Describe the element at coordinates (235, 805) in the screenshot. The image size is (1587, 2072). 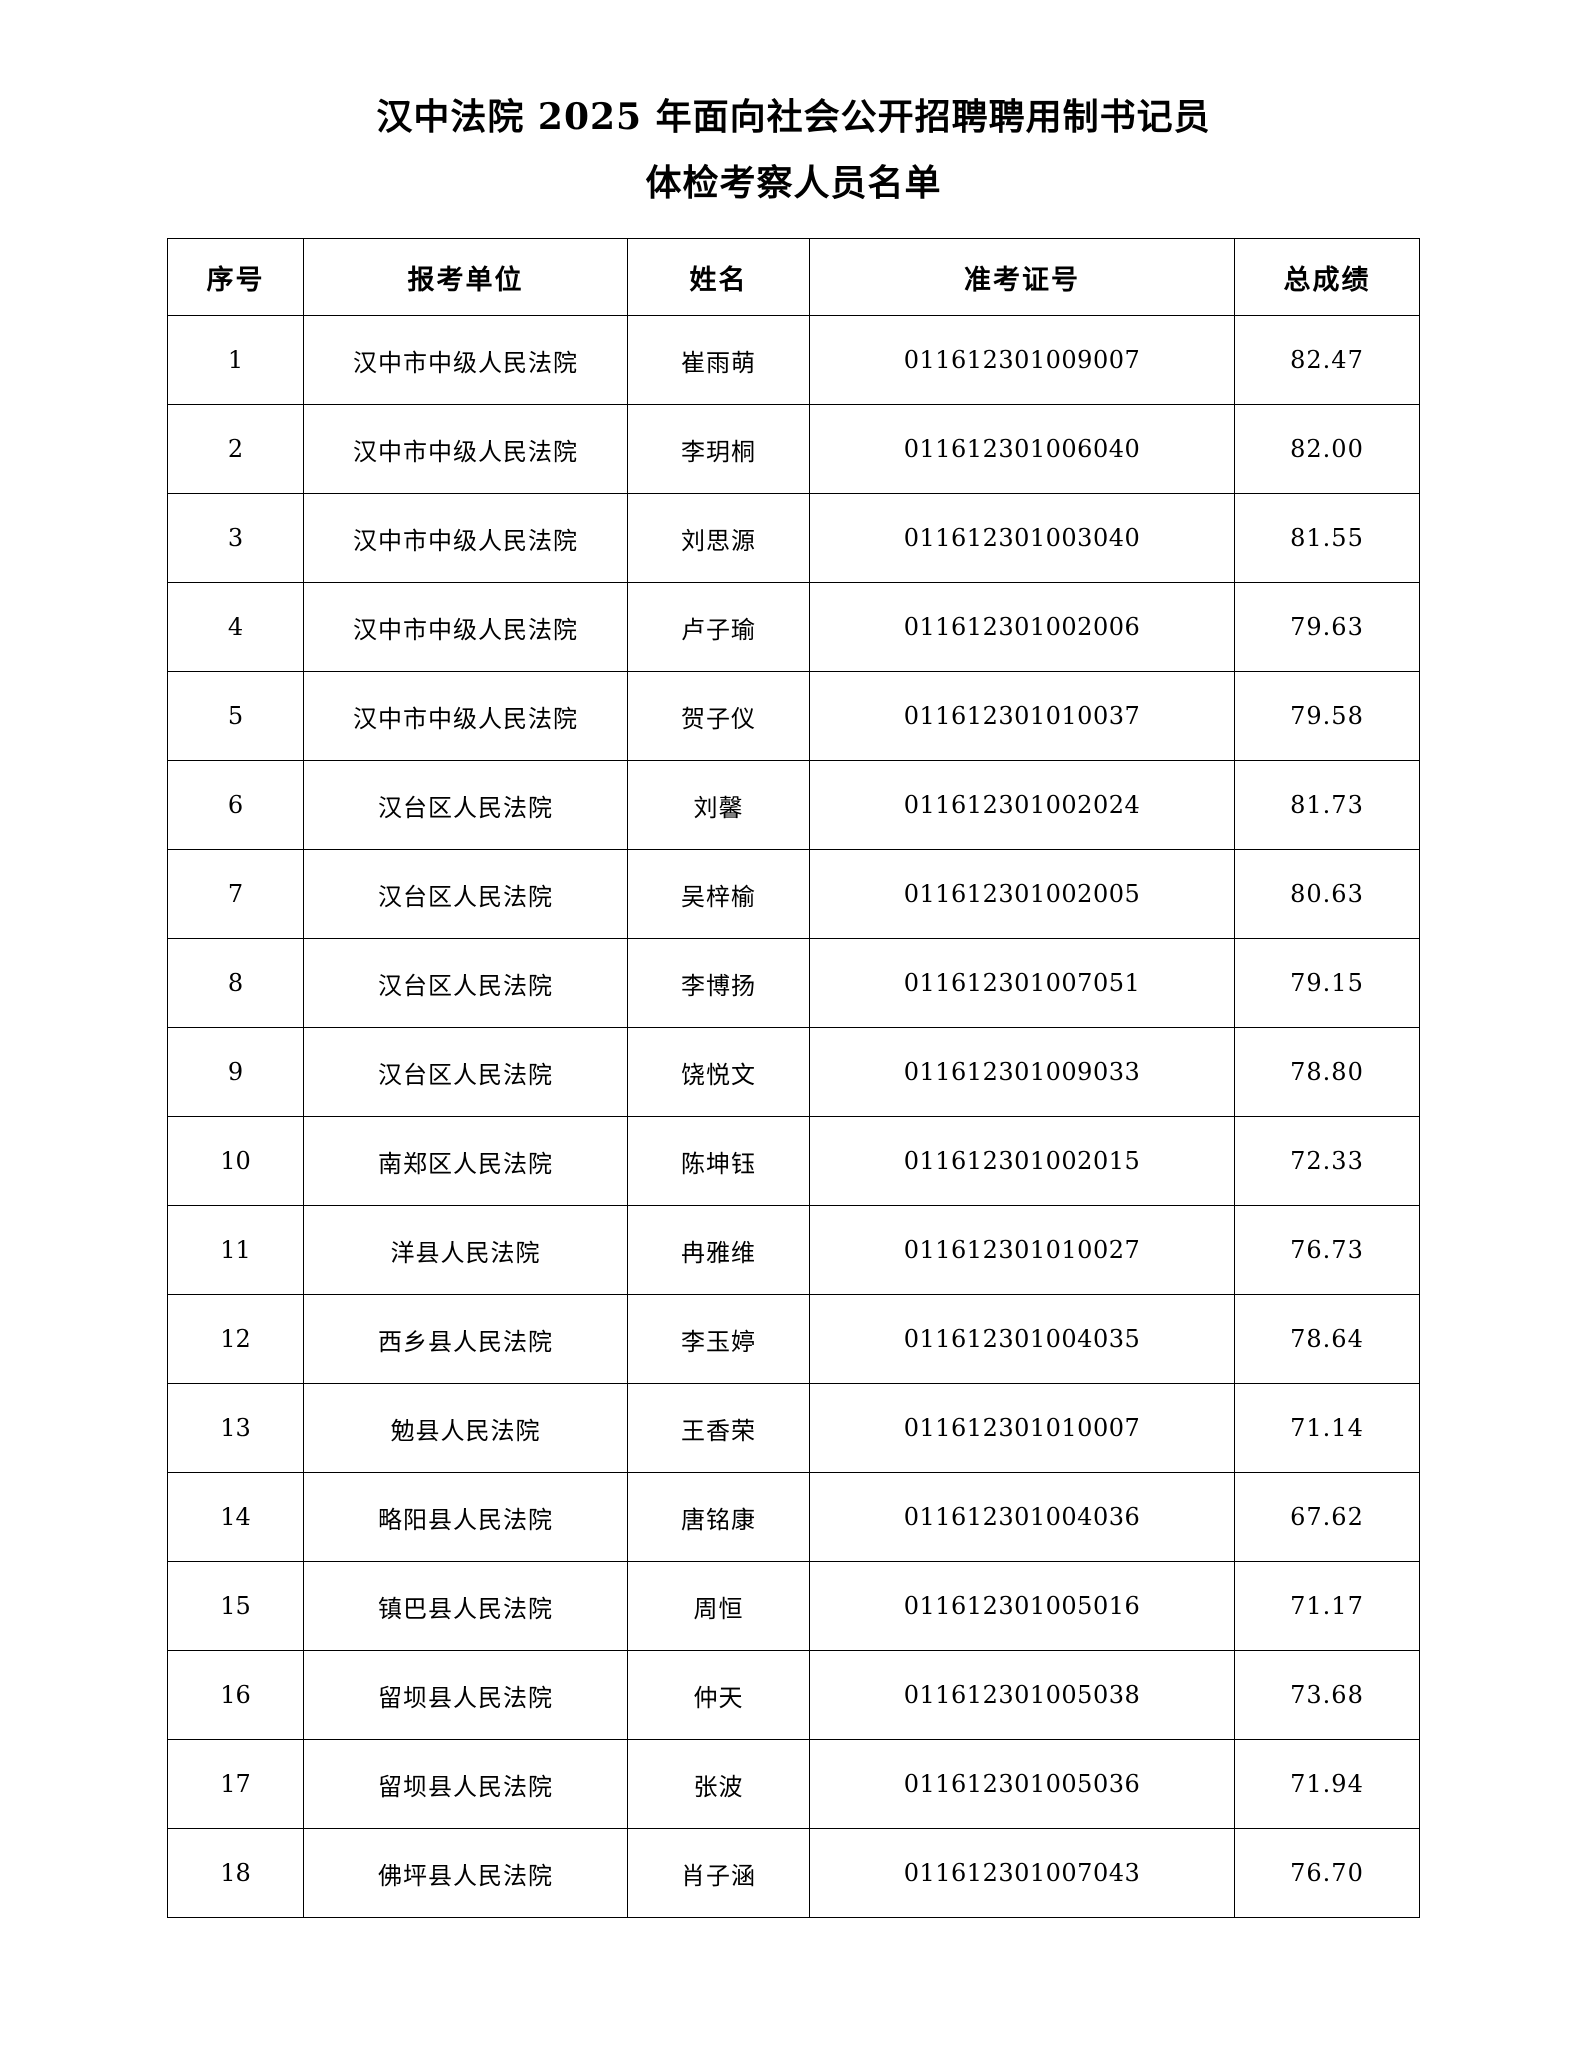
I see `cell-index: 6` at that location.